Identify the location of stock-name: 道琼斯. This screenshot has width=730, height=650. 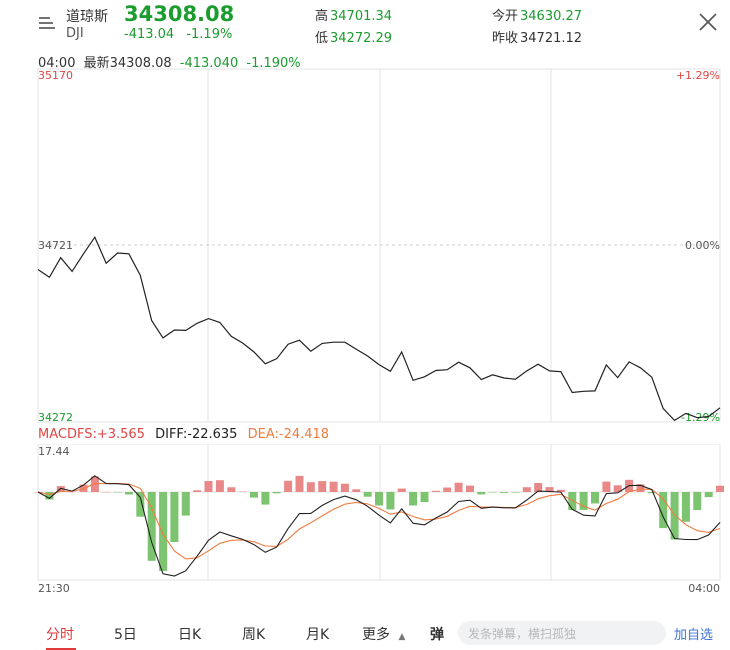
(87, 17).